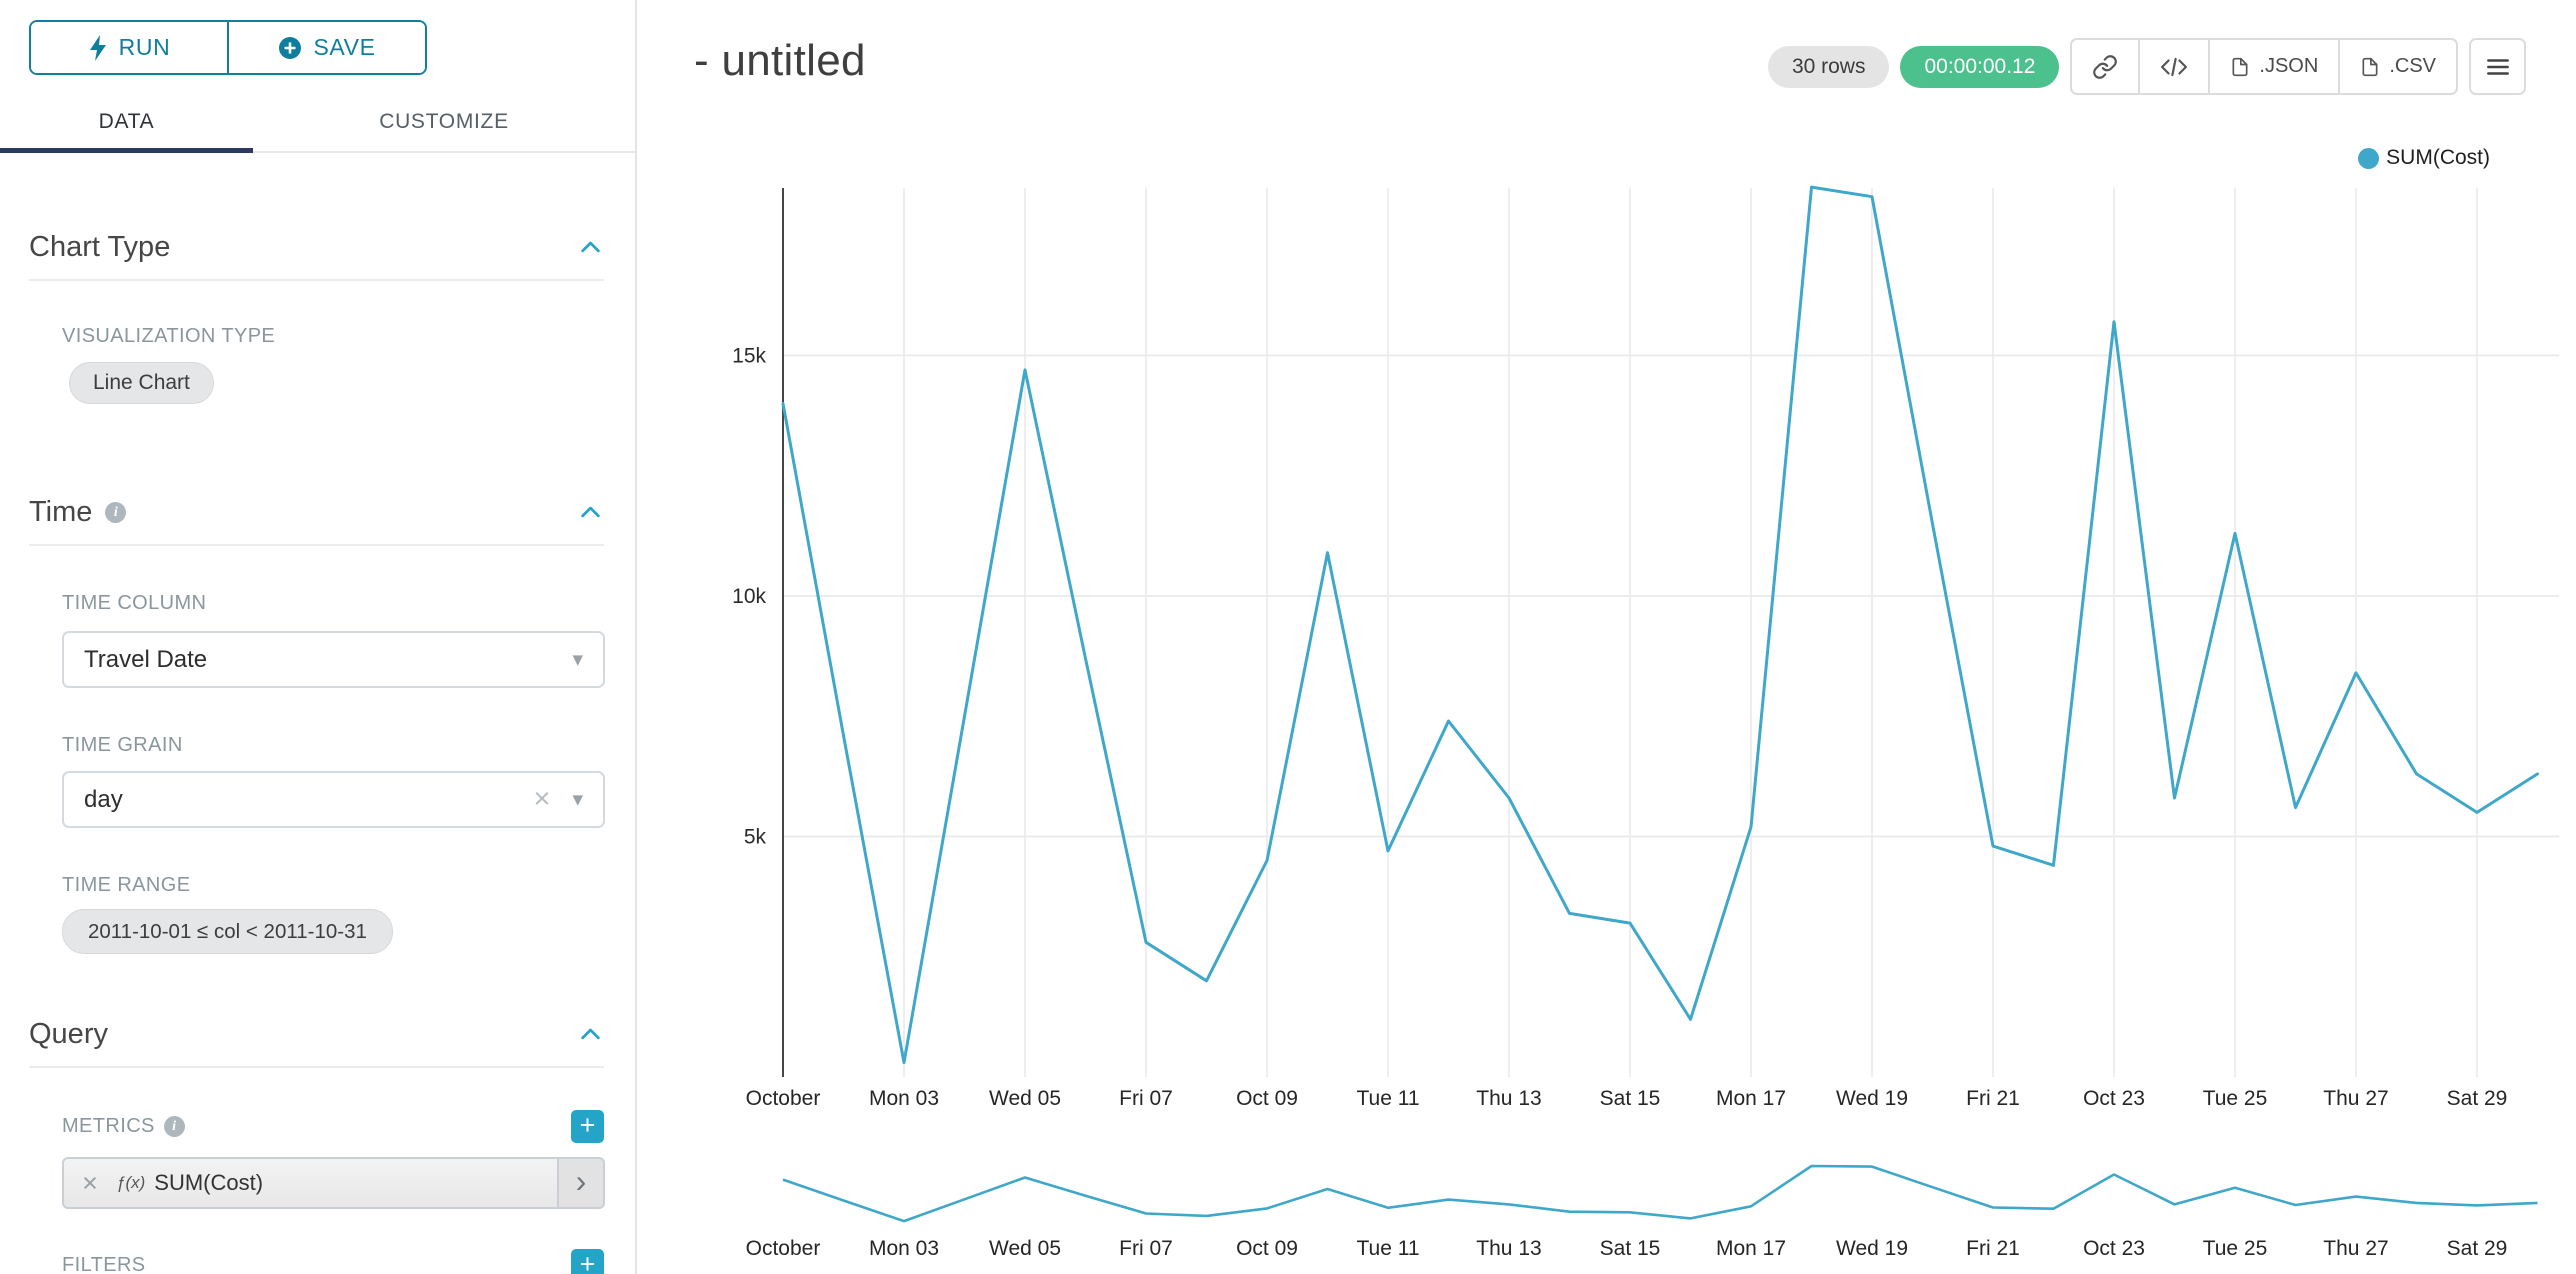  Describe the element at coordinates (141, 383) in the screenshot. I see `viz-type-pill: Line Chart` at that location.